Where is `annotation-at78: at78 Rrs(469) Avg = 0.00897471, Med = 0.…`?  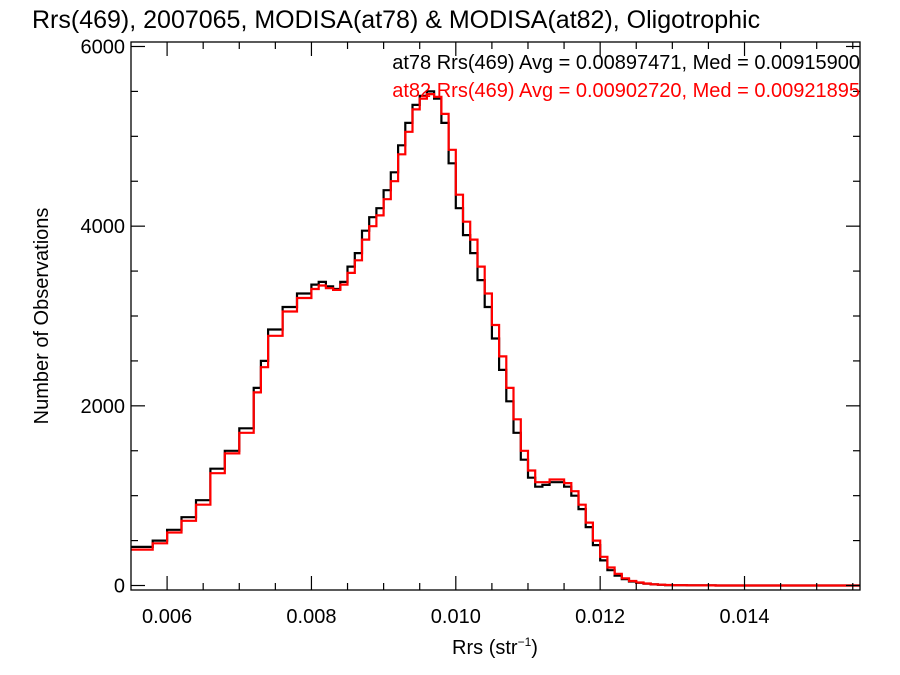 annotation-at78: at78 Rrs(469) Avg = 0.00897471, Med = 0.… is located at coordinates (626, 63).